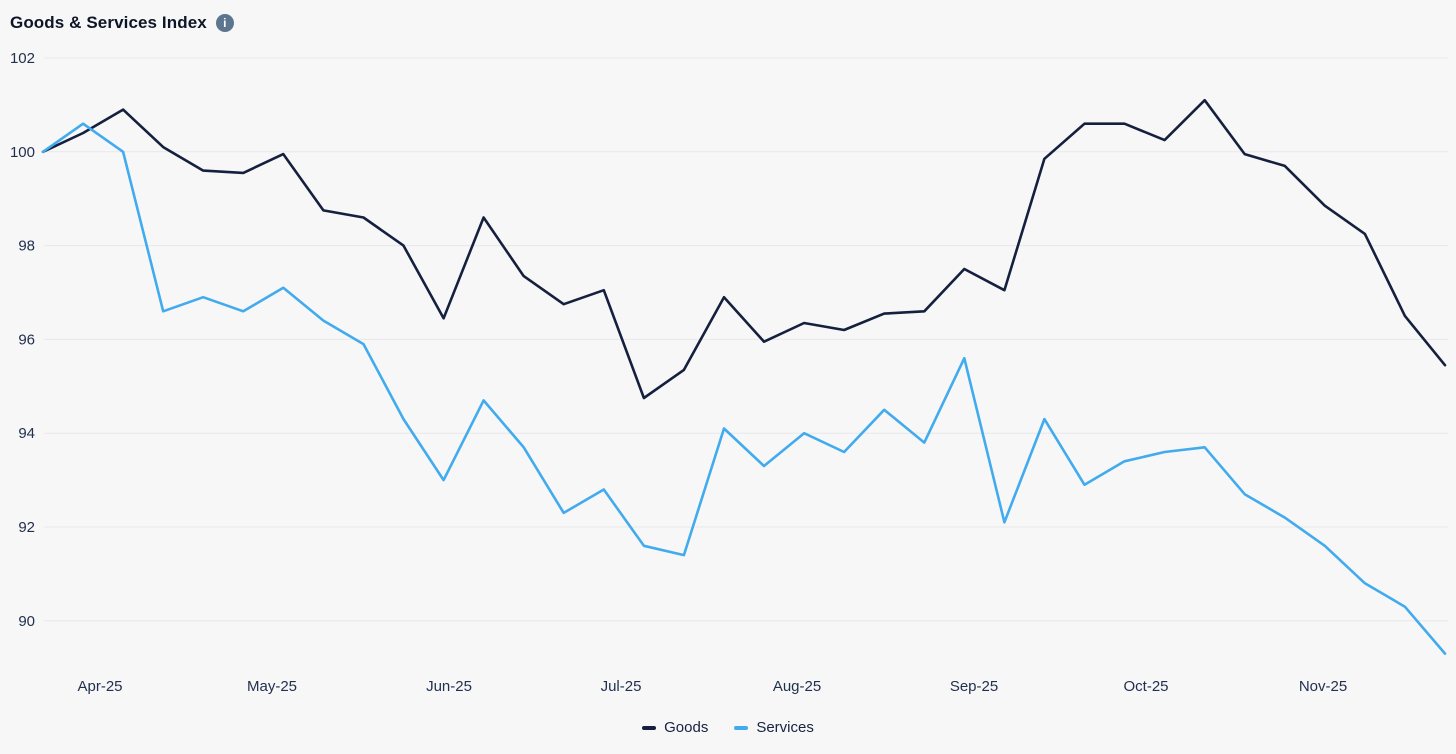 This screenshot has width=1456, height=754. What do you see at coordinates (797, 686) in the screenshot?
I see `x-axis-tick-label: Aug-25` at bounding box center [797, 686].